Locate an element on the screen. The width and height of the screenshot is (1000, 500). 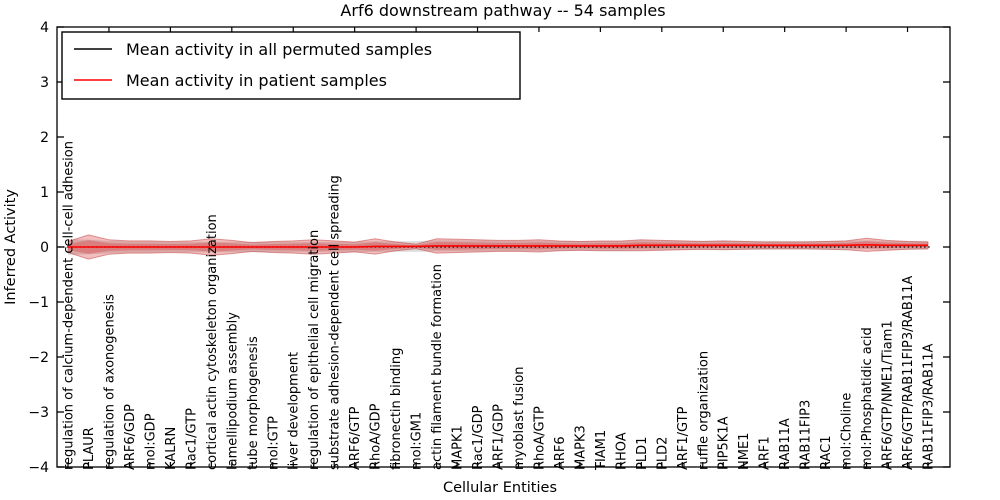
x-tick-label: fibronectin binding is located at coordinates (396, 409).